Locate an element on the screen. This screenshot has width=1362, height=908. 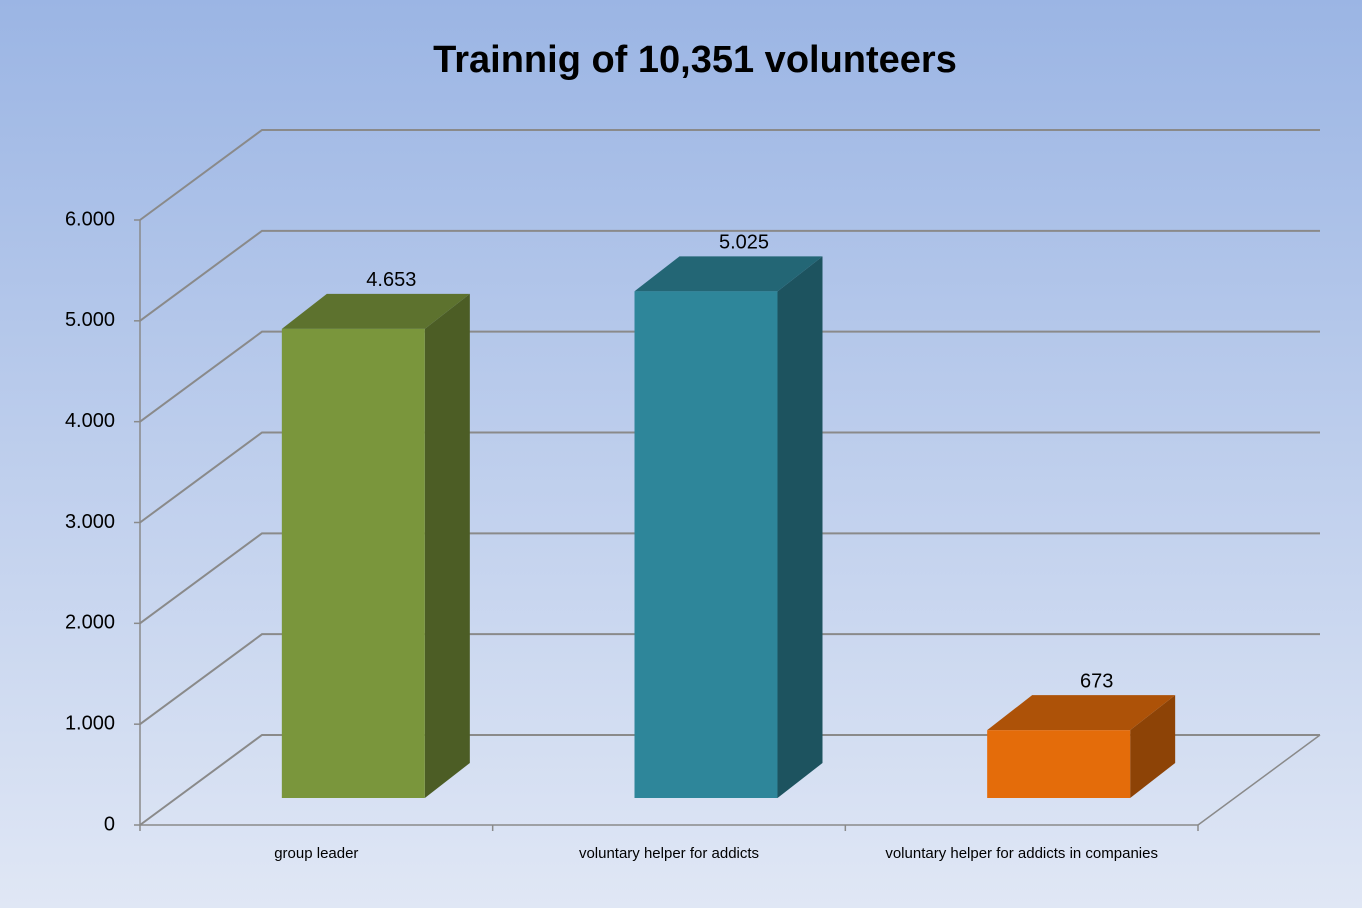
chart-title: Trainnig of 10,351 volunteers is located at coordinates (695, 60).